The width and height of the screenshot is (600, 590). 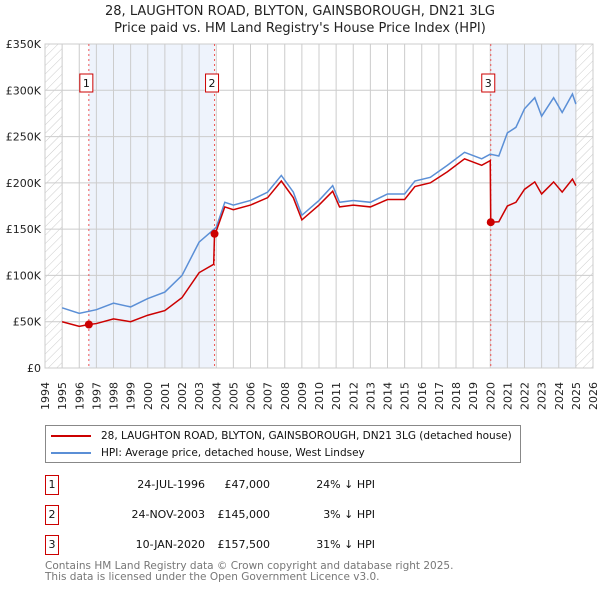 I want to click on x-tick-label: 2012, so click(x=353, y=396).